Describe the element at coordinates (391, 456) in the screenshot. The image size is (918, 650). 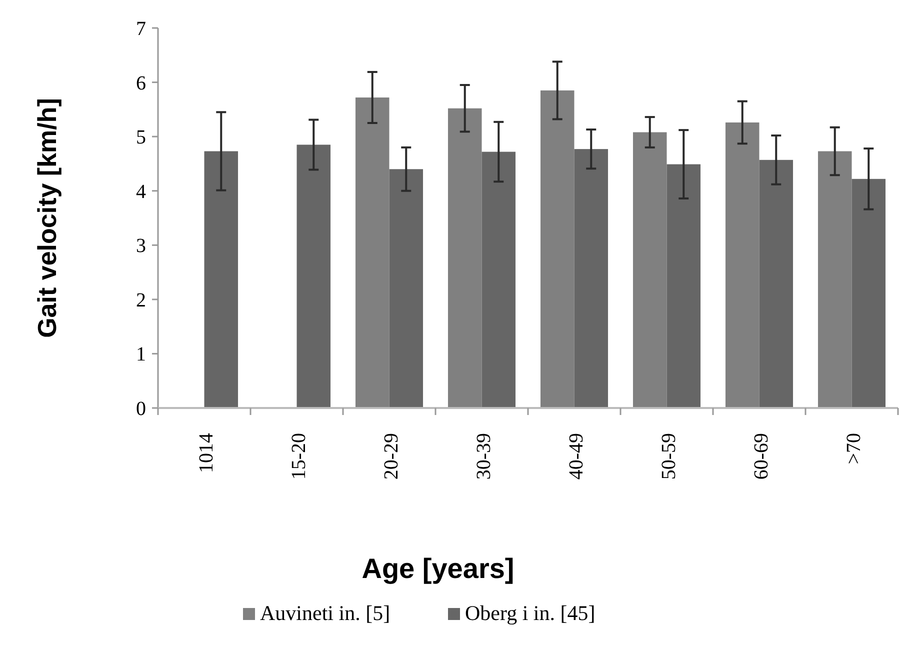
I see `x-tick-label: 20-29` at that location.